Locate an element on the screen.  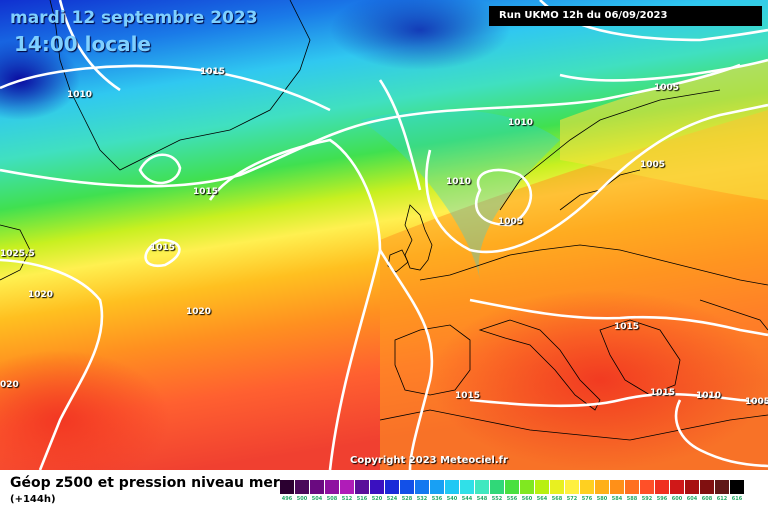
map-title: Géop z500 et pression niveau mer is located at coordinates (145, 483).